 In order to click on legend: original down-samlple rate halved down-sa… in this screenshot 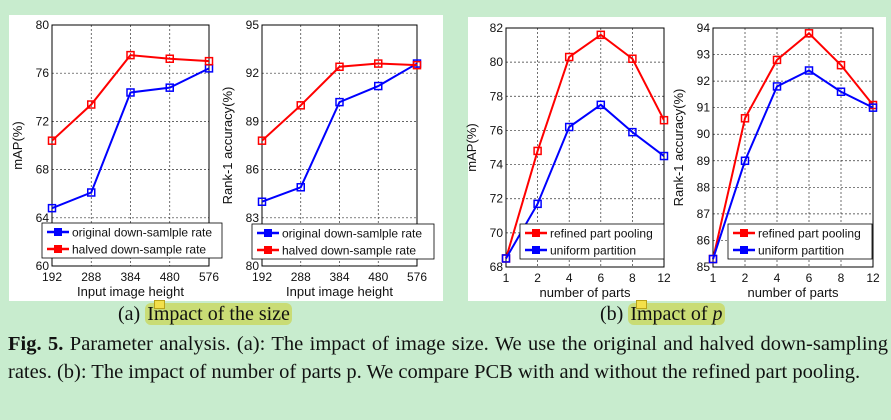, I will do `click(343, 241)`.